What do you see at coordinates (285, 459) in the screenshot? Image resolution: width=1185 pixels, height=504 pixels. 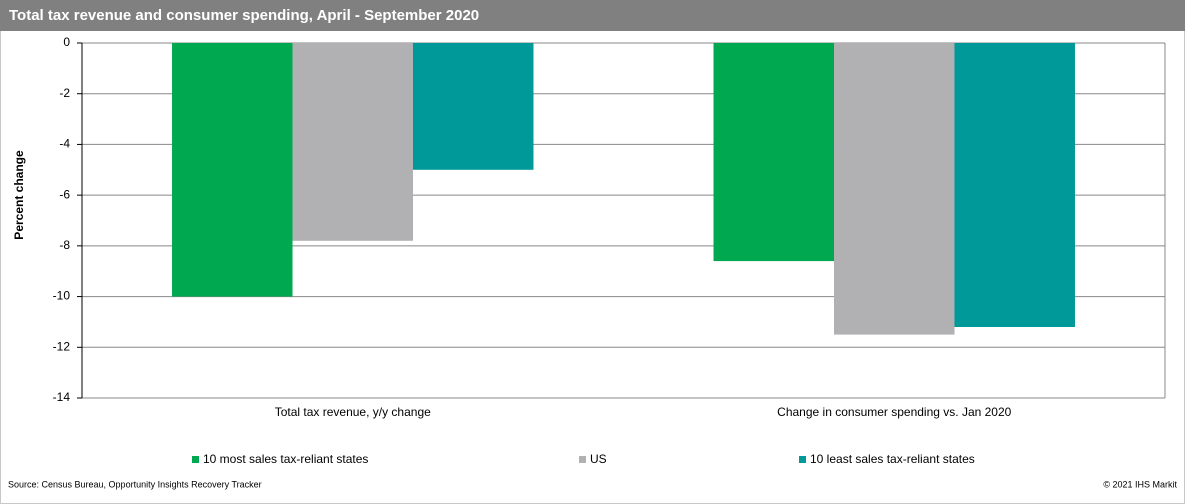 I see `legend-label: 10 most sales tax-reliant states` at bounding box center [285, 459].